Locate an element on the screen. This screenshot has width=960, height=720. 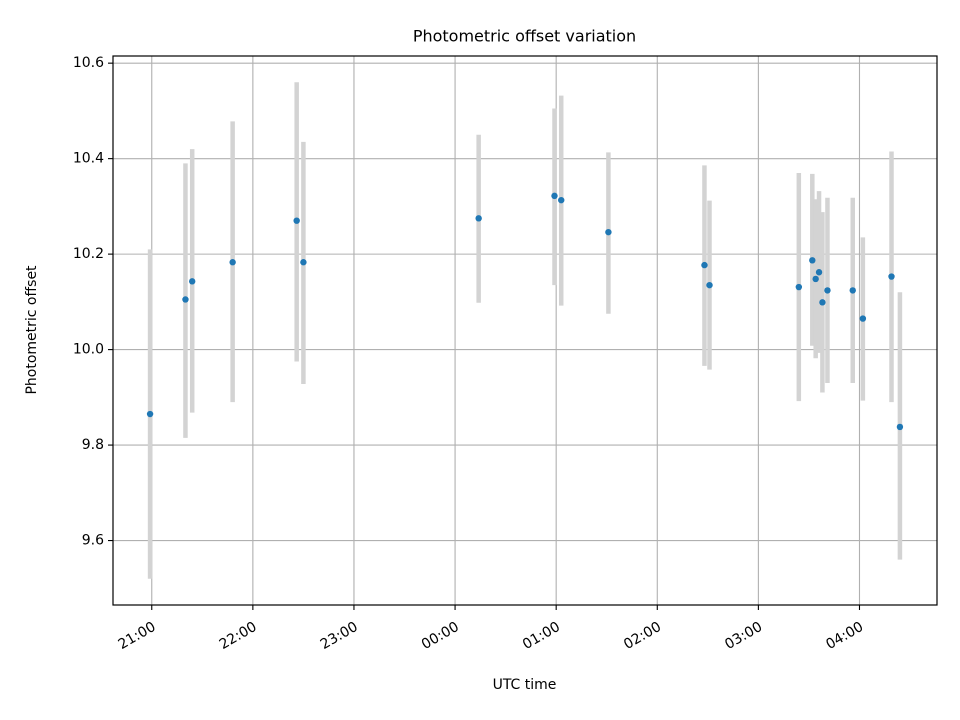
x-tick-label: 22:00 is located at coordinates (238, 636).